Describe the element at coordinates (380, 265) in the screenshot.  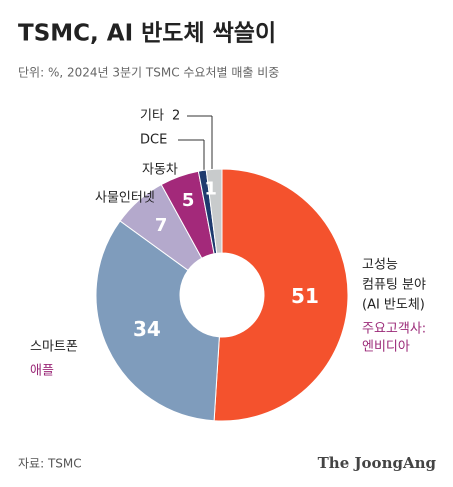
I see `category-label: 고성능` at that location.